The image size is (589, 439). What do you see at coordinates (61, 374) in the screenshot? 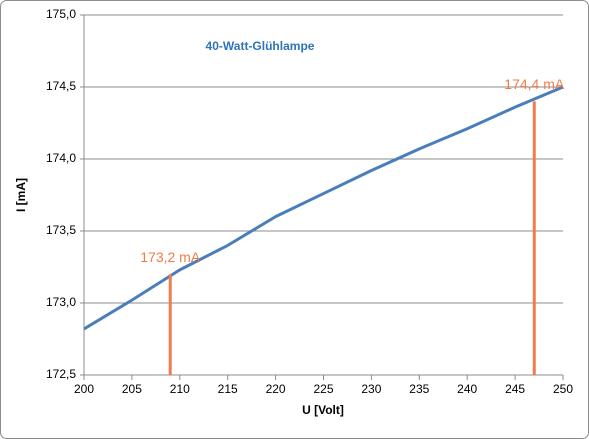
I see `y-tick-label: 172,5` at bounding box center [61, 374].